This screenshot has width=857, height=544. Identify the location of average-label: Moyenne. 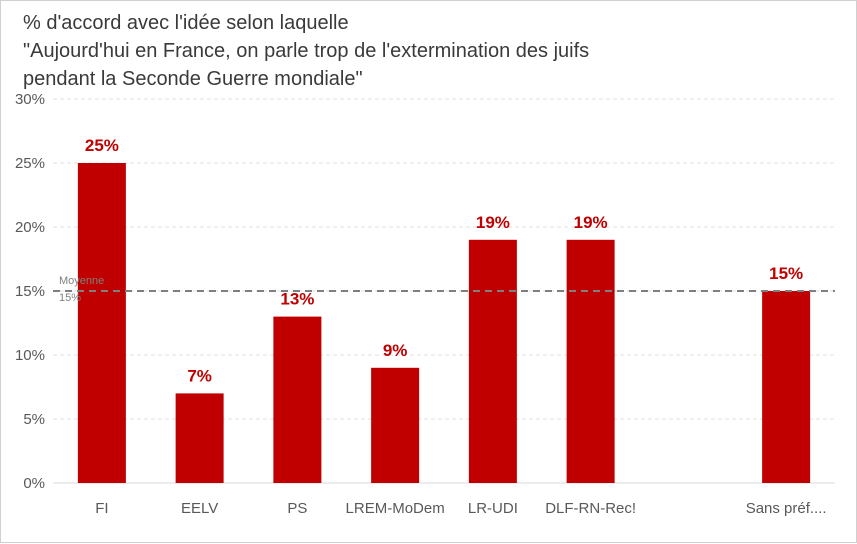
(81, 281).